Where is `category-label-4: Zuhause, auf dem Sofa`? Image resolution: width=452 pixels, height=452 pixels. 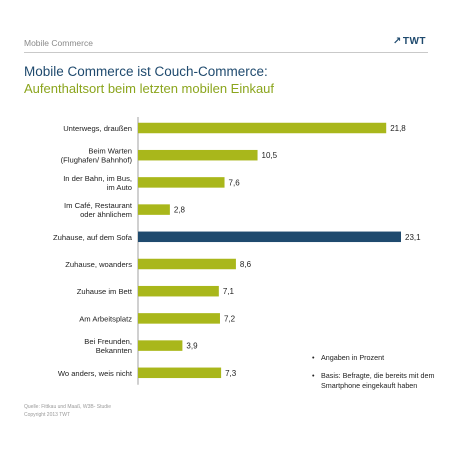 category-label-4: Zuhause, auf dem Sofa is located at coordinates (93, 237).